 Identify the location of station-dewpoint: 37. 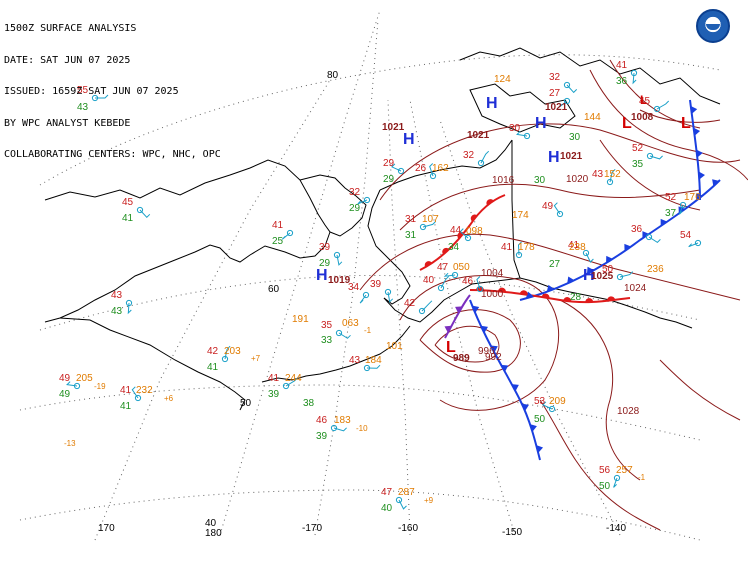
(671, 213).